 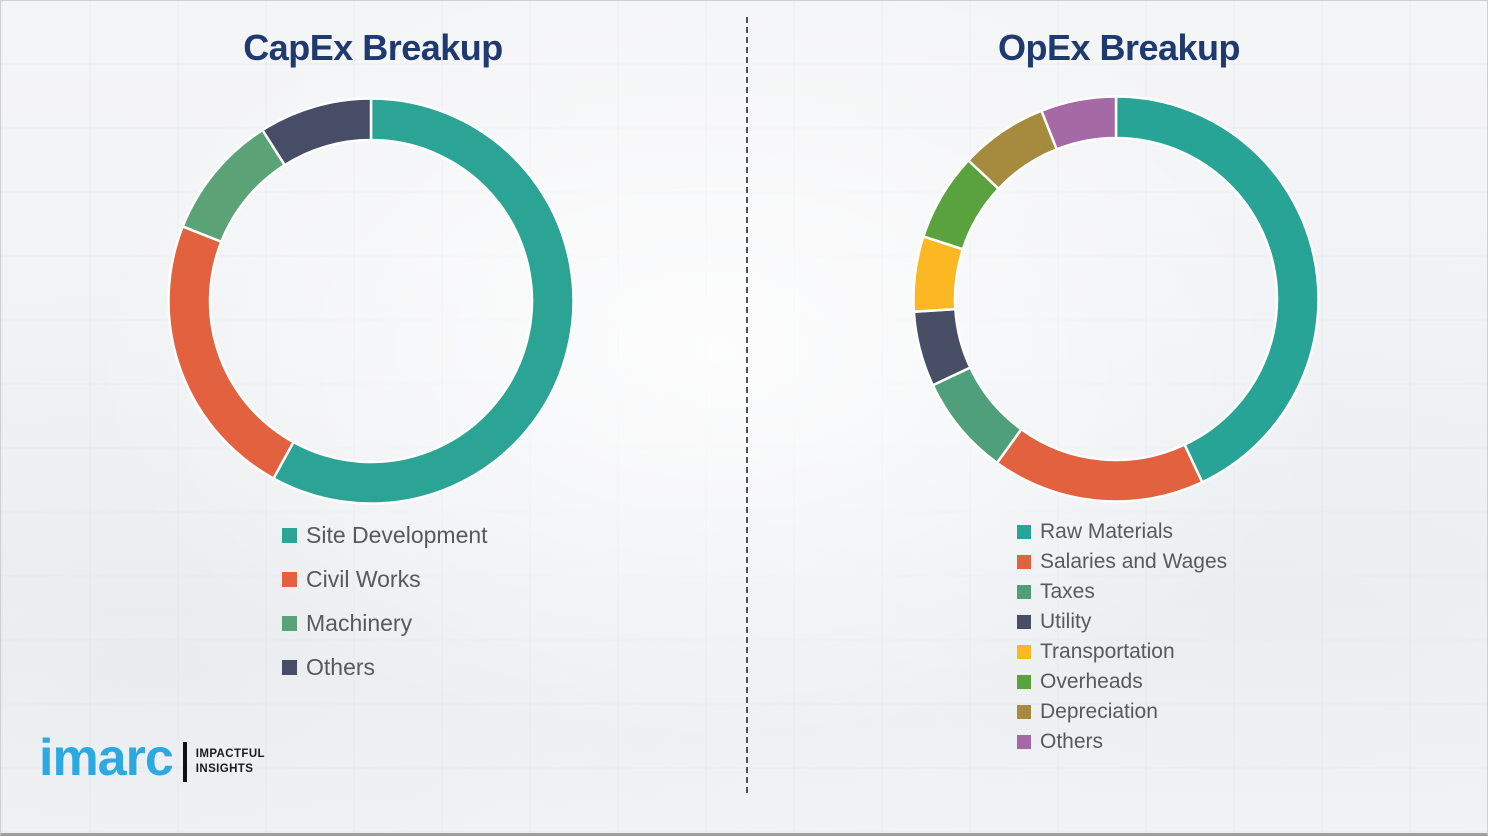 What do you see at coordinates (1067, 591) in the screenshot?
I see `legend-label-taxes: Taxes` at bounding box center [1067, 591].